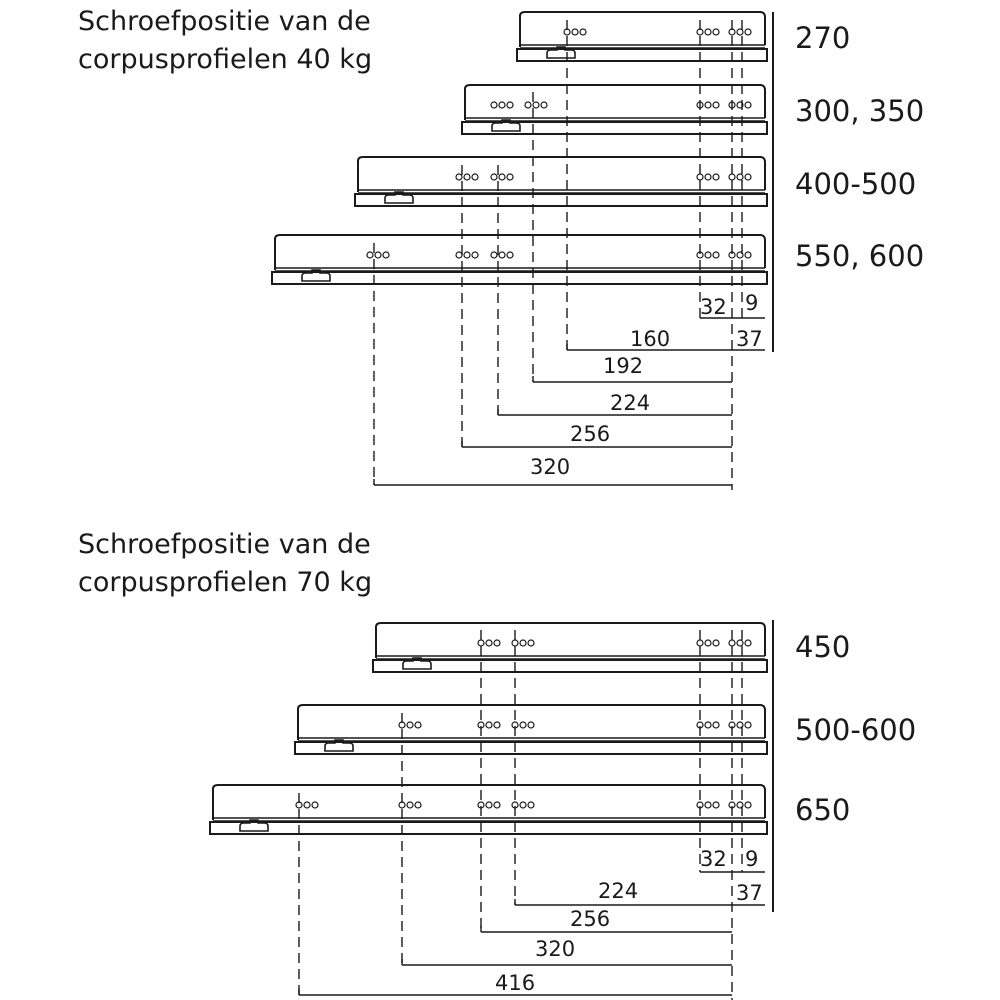  I want to click on dimension-label: 37, so click(749, 893).